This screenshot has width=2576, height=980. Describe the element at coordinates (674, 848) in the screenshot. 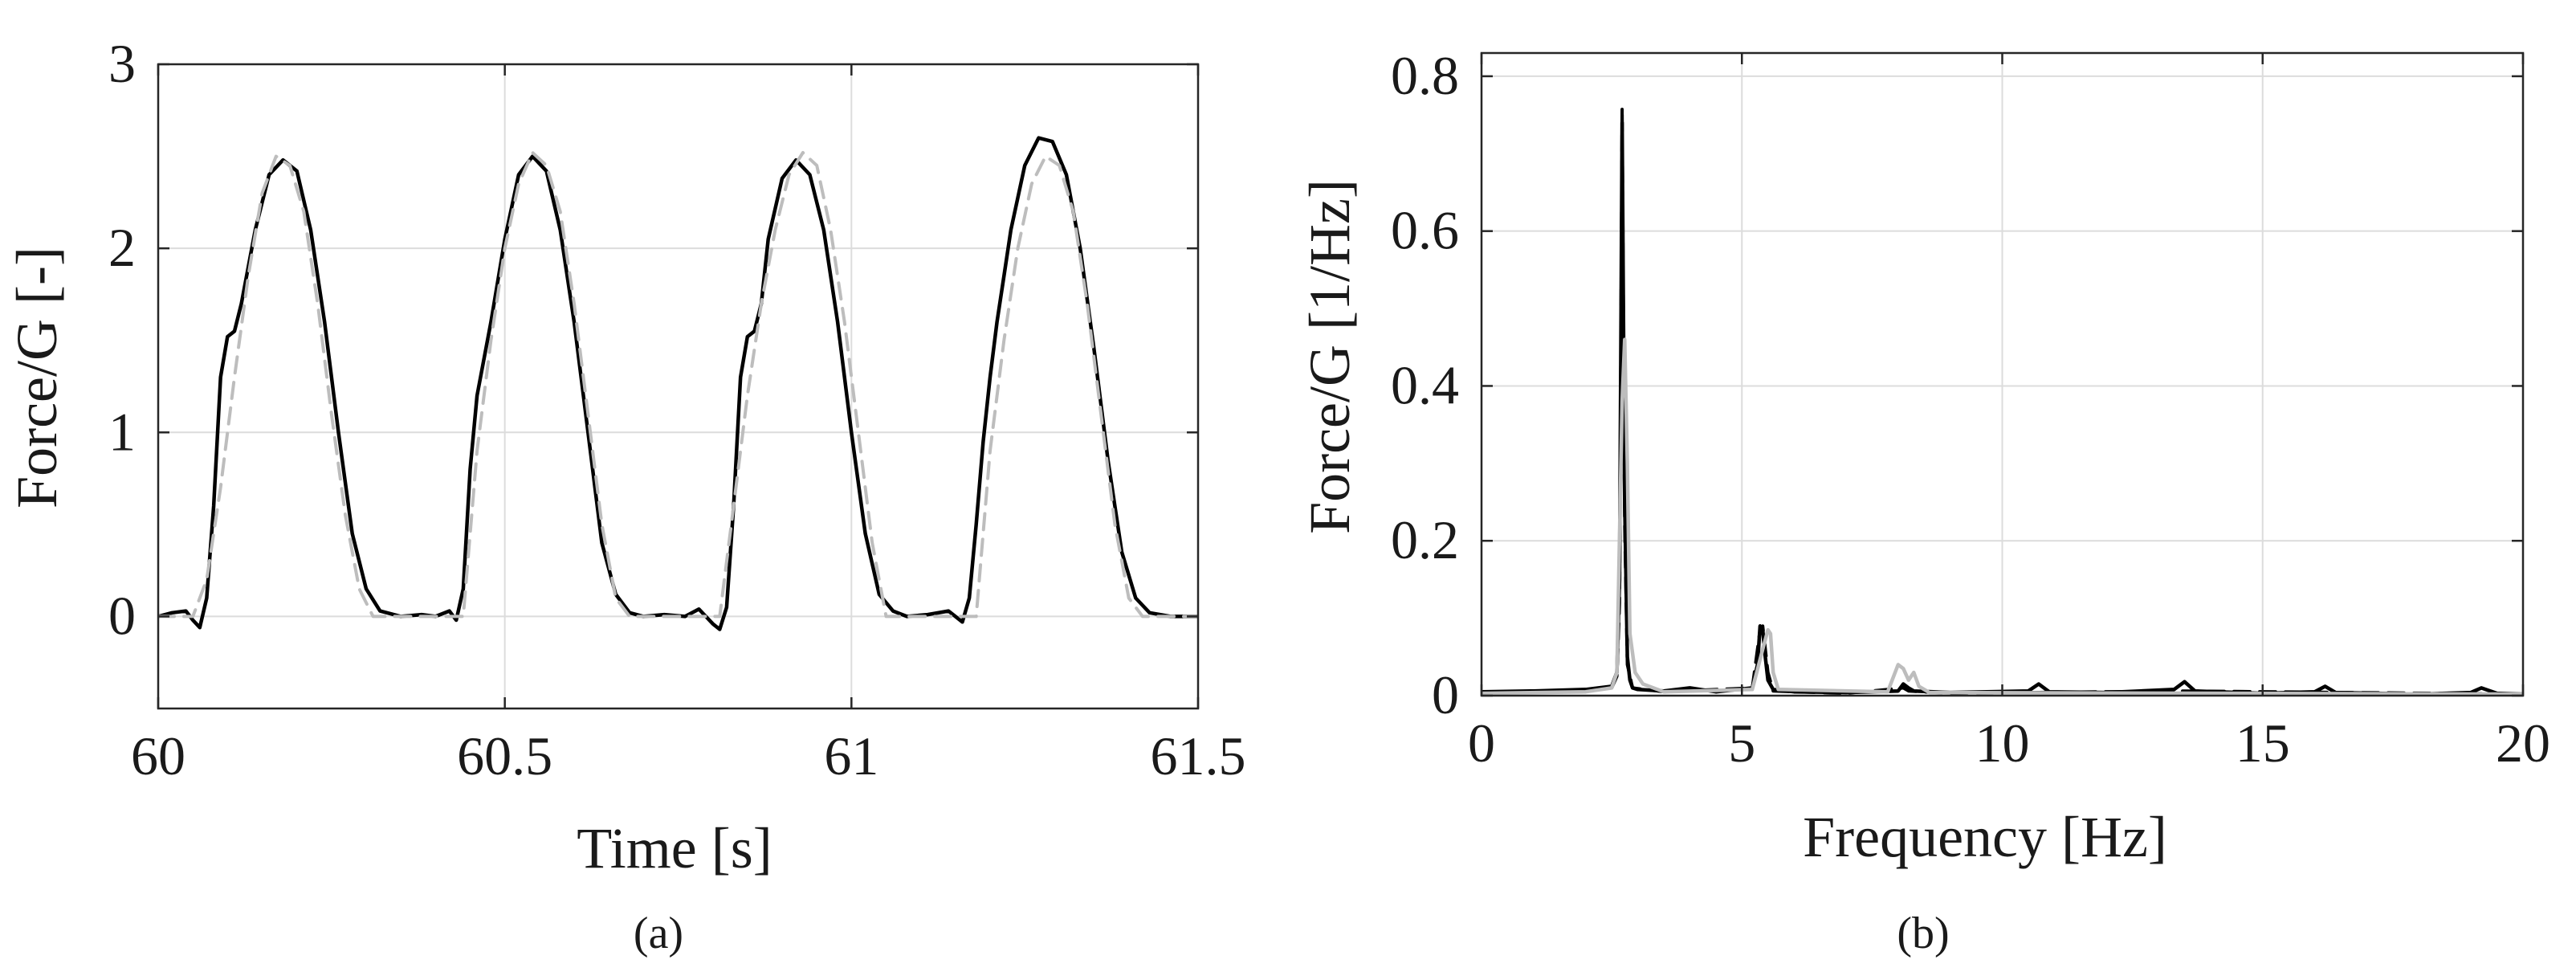

I see `panel-a-x-axis-label: Time [s]` at that location.